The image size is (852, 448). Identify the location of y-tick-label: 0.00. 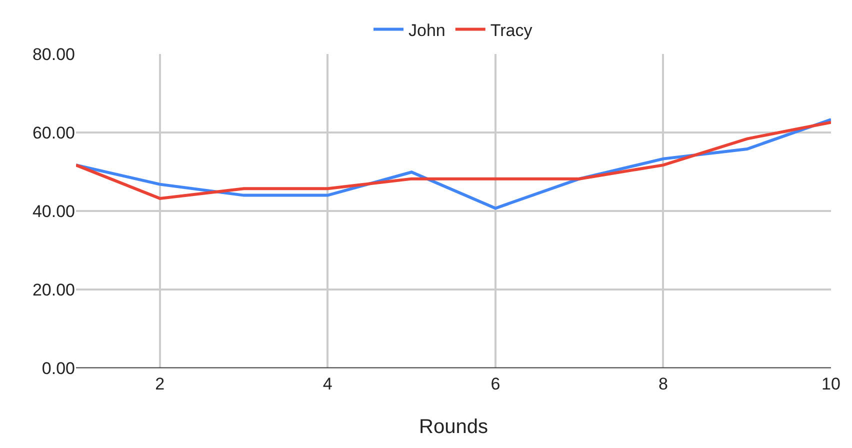
(58, 368).